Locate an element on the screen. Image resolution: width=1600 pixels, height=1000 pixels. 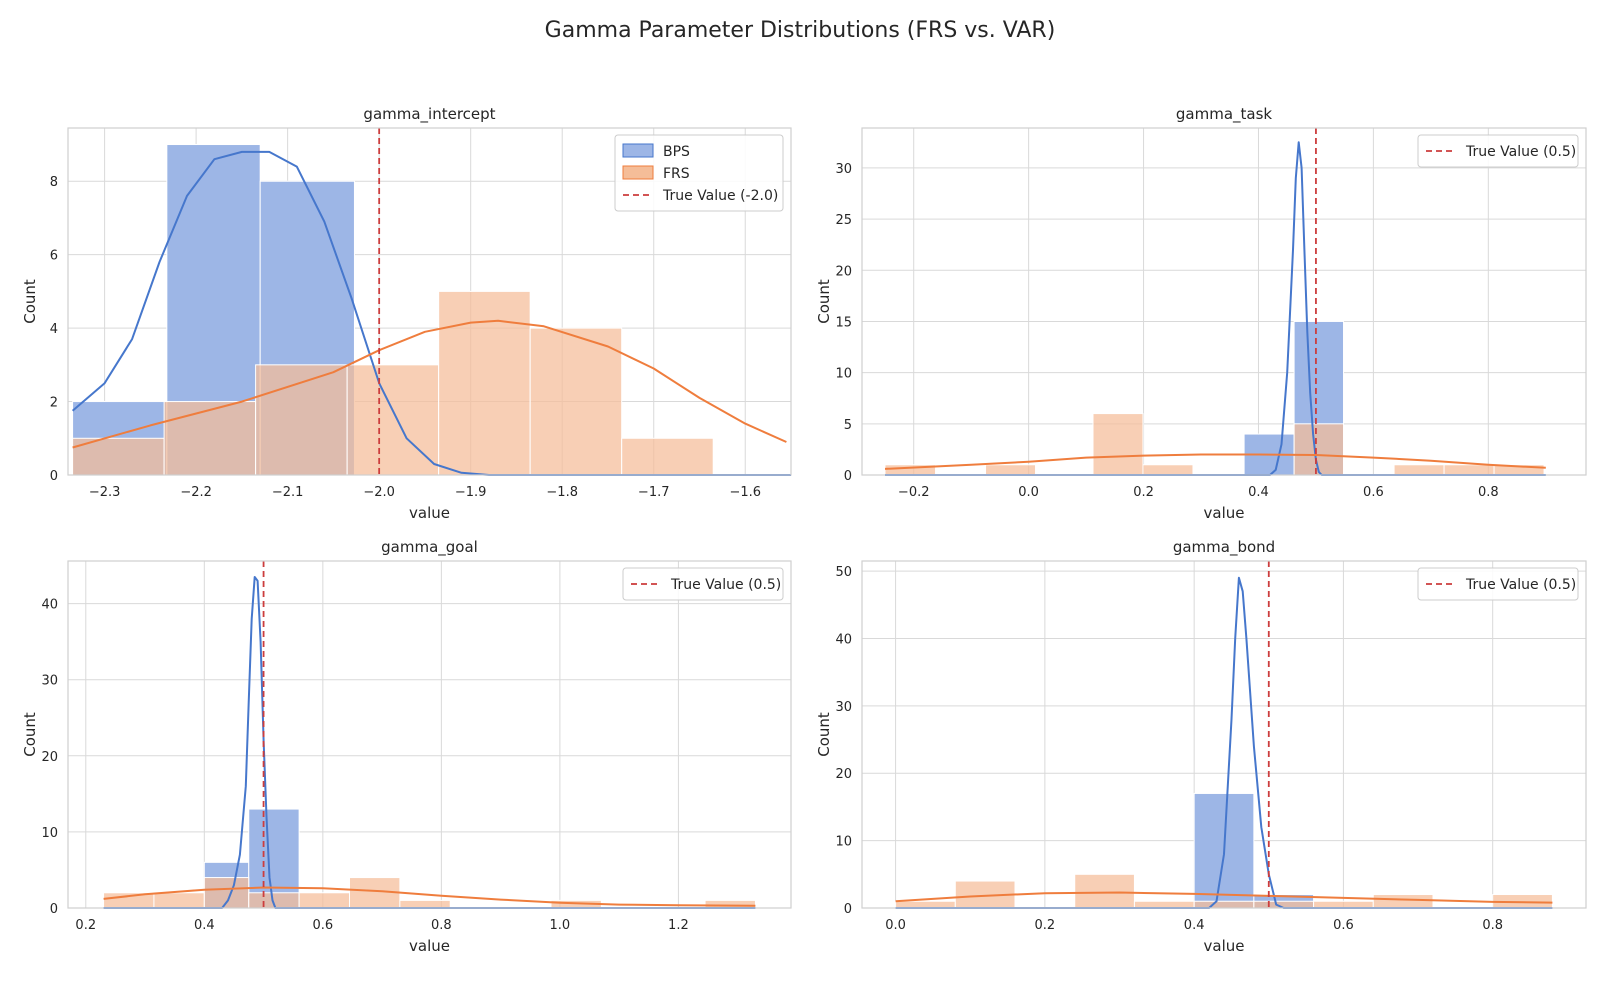
y-tick-label: 15 is located at coordinates (843, 322).